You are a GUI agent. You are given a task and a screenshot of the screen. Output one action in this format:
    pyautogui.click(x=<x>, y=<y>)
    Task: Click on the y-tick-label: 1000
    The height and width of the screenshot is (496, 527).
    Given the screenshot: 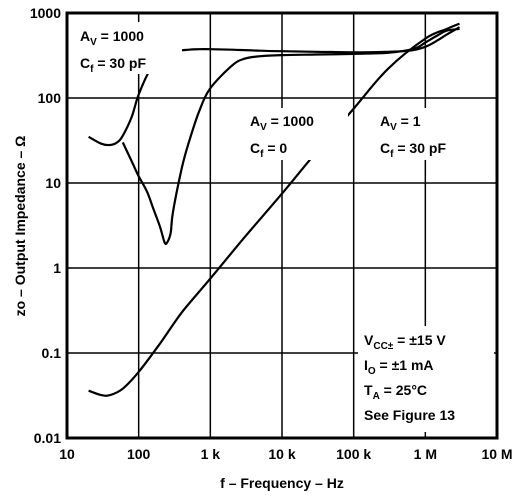 What is the action you would take?
    pyautogui.click(x=45, y=13)
    